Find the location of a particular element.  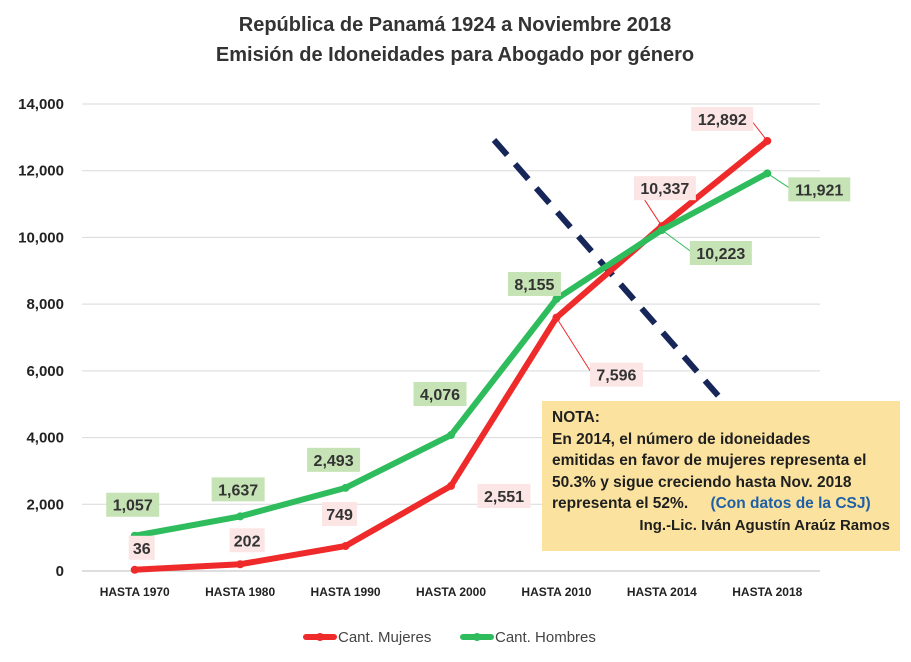

x-tick-label: HASTA 2000 is located at coordinates (451, 592).